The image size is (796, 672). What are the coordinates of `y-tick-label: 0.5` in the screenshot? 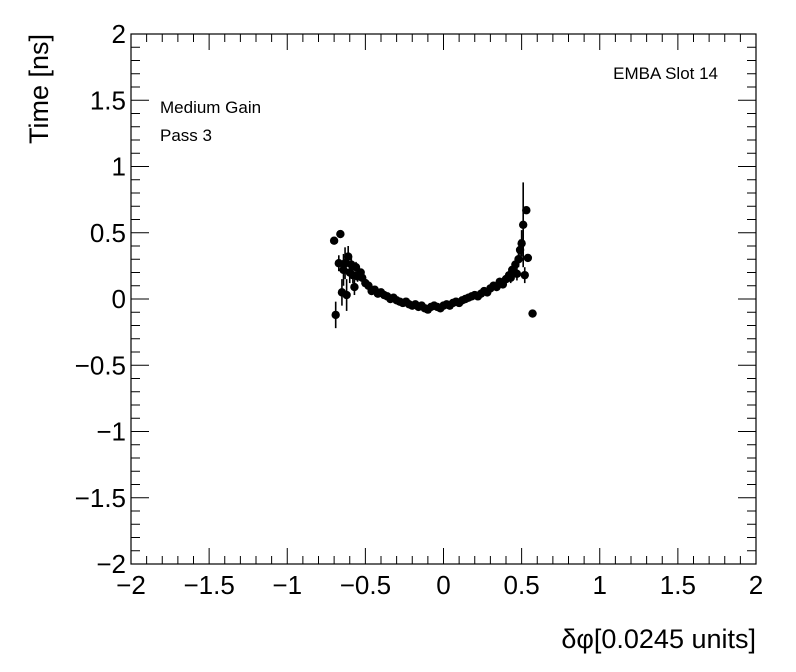 It's located at (108, 233).